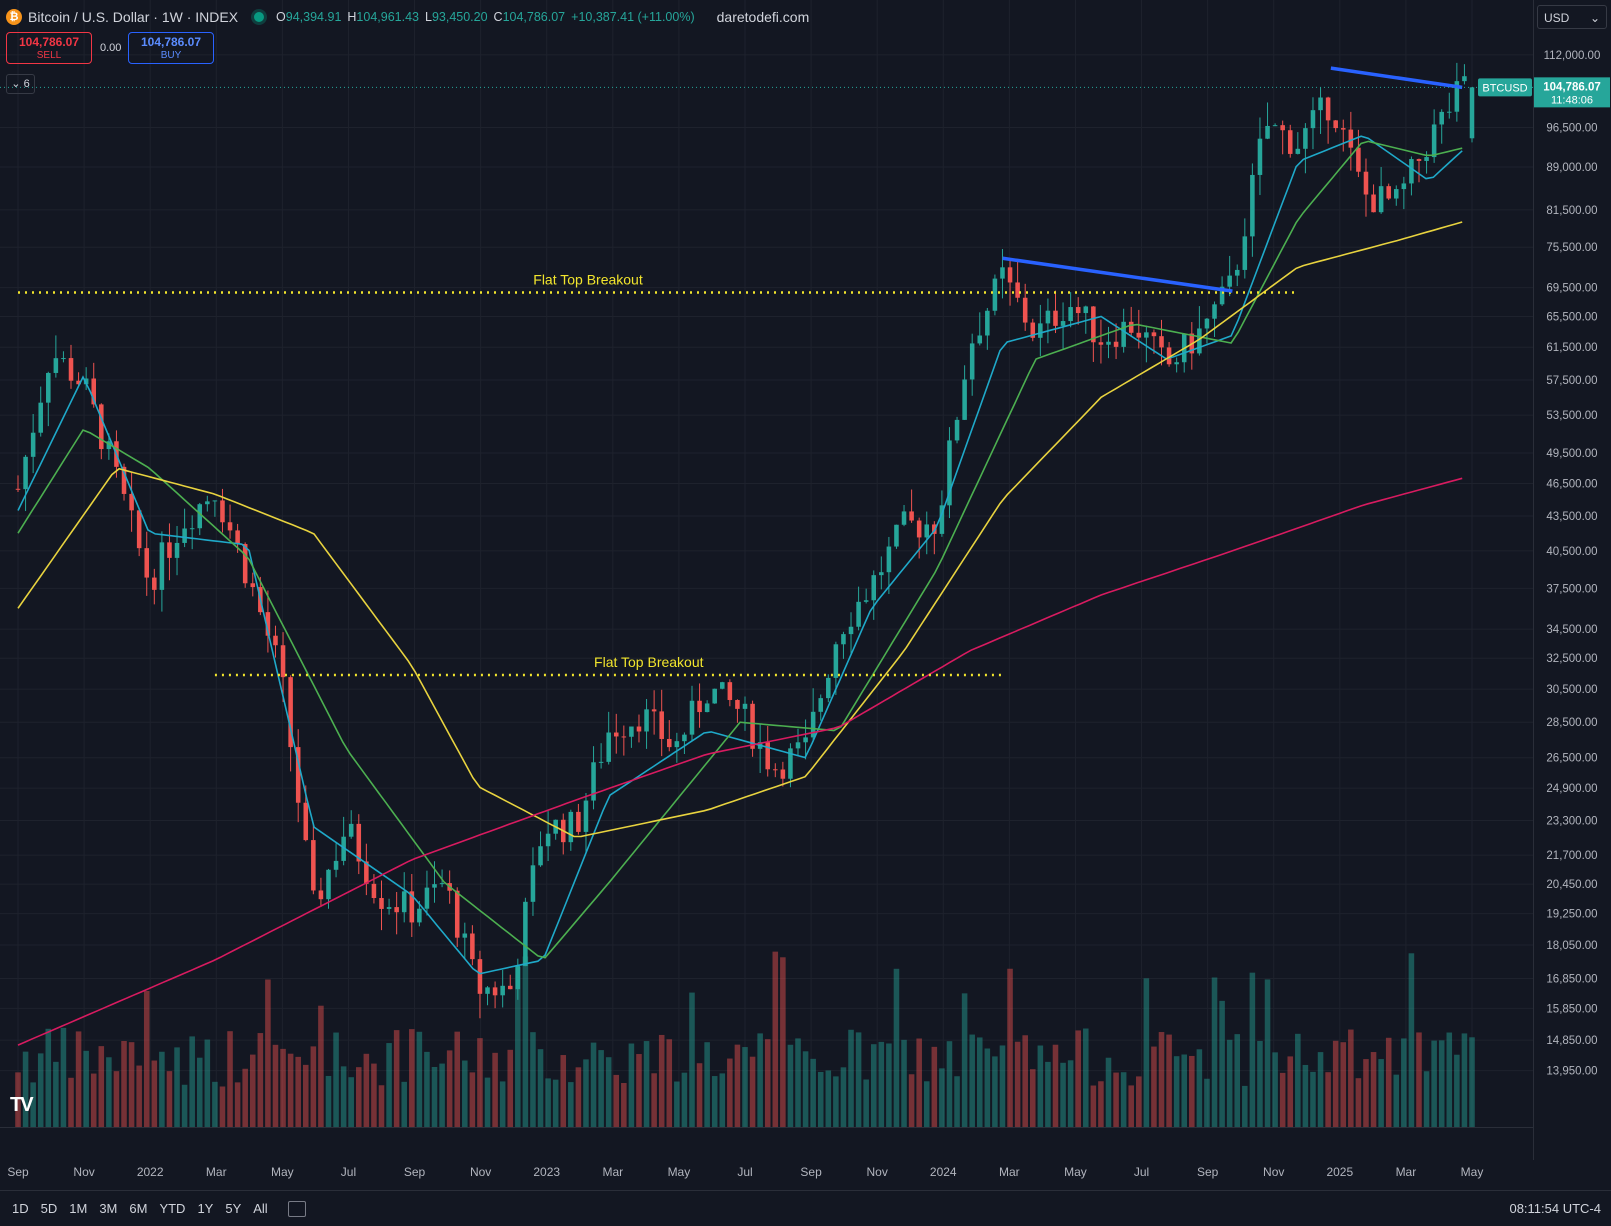  What do you see at coordinates (133, 17) in the screenshot?
I see `symbol-title: Bitcoin / U.S. Dollar · 1W · INDEX` at bounding box center [133, 17].